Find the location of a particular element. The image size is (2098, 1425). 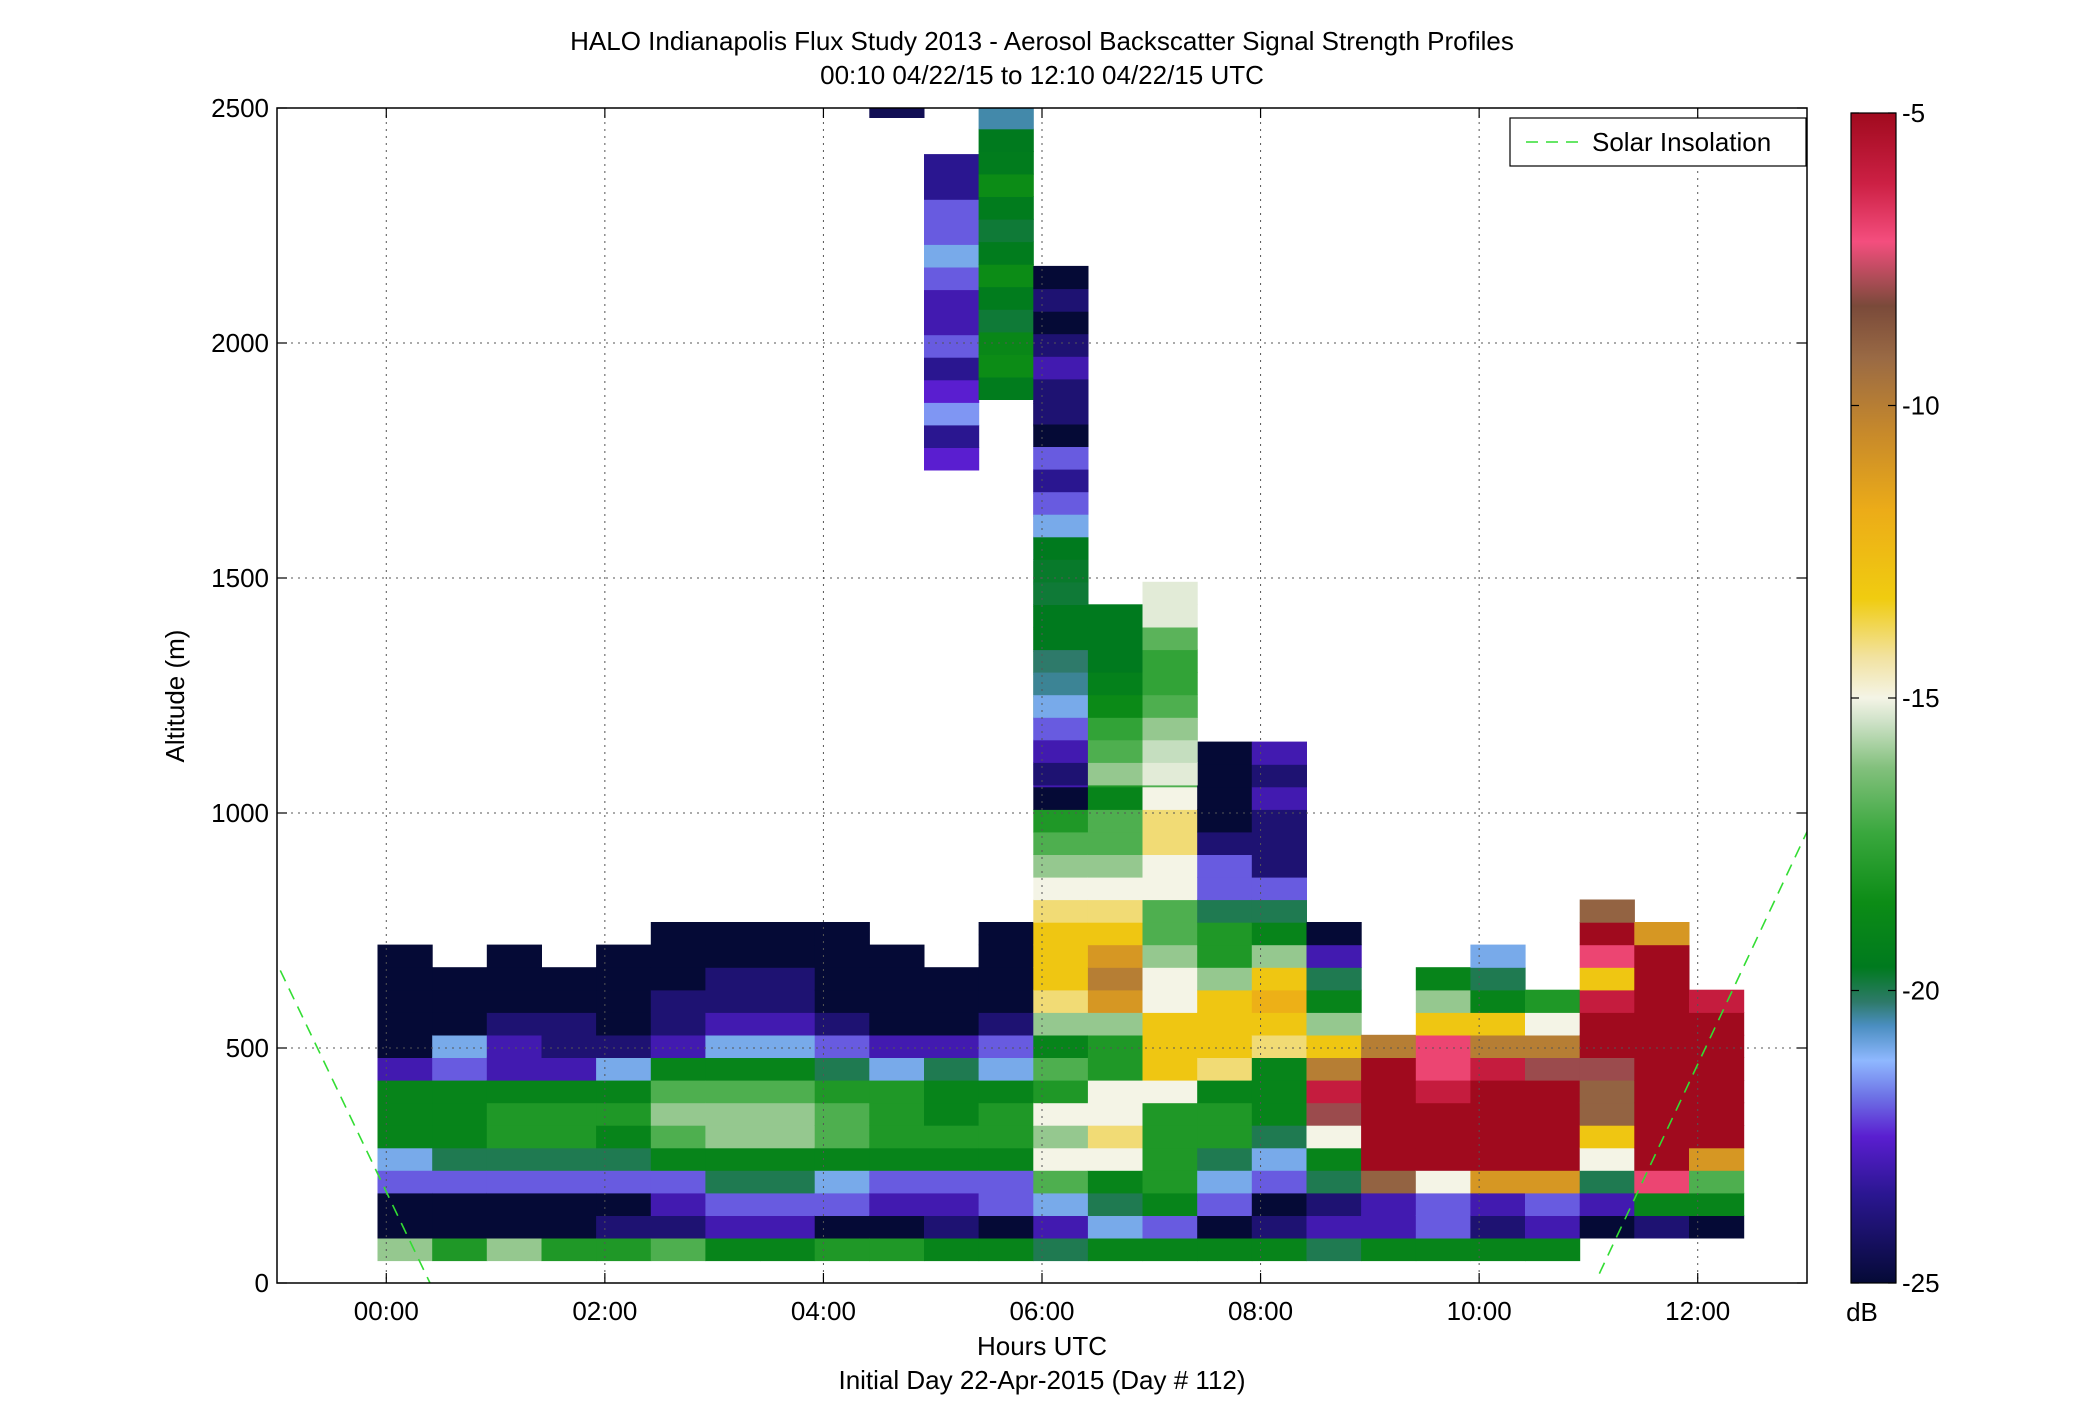

y-tick-label: 1000 is located at coordinates (240, 813).